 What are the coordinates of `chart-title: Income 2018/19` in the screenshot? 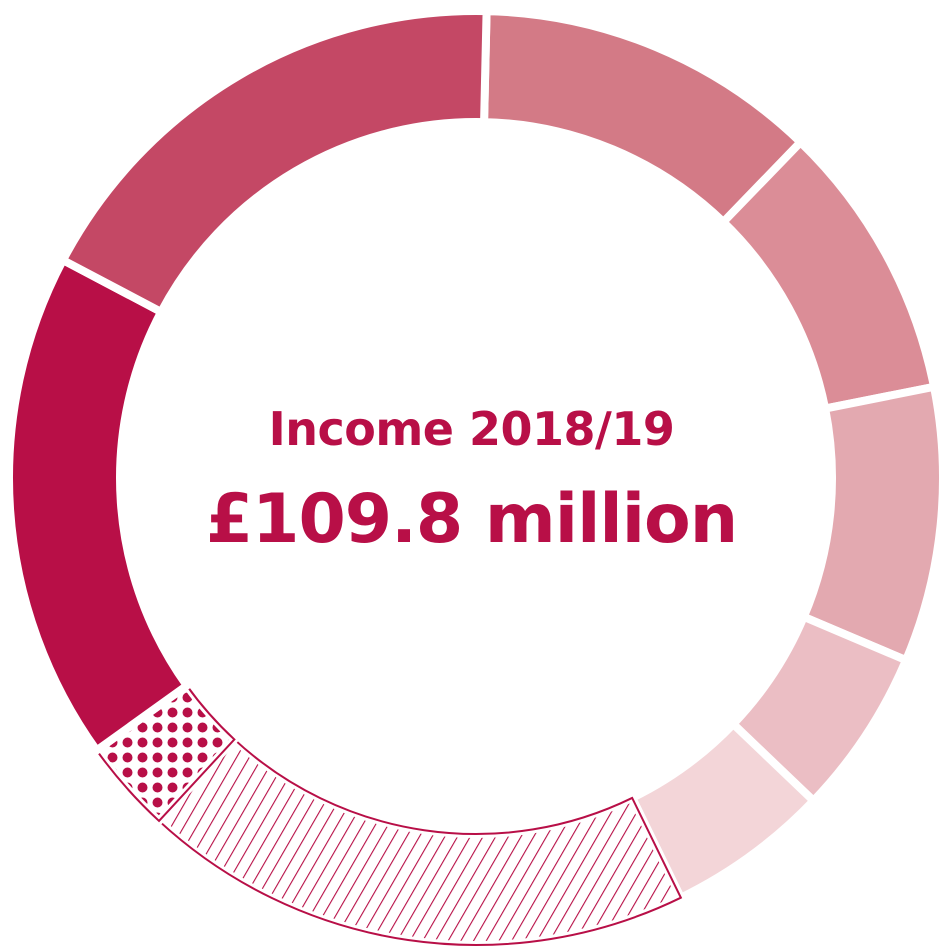 It's located at (471, 429).